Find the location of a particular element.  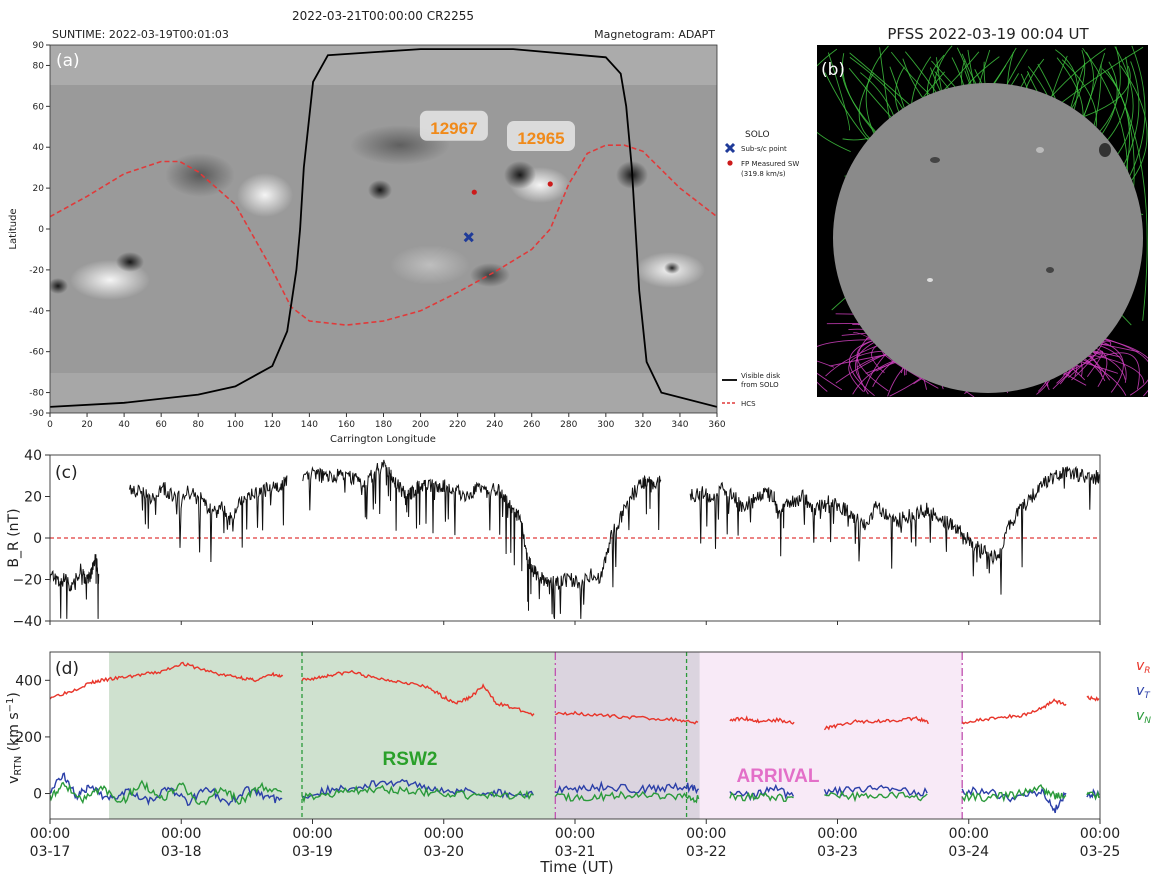

d-ytick-label-400: 400 is located at coordinates (28, 681).